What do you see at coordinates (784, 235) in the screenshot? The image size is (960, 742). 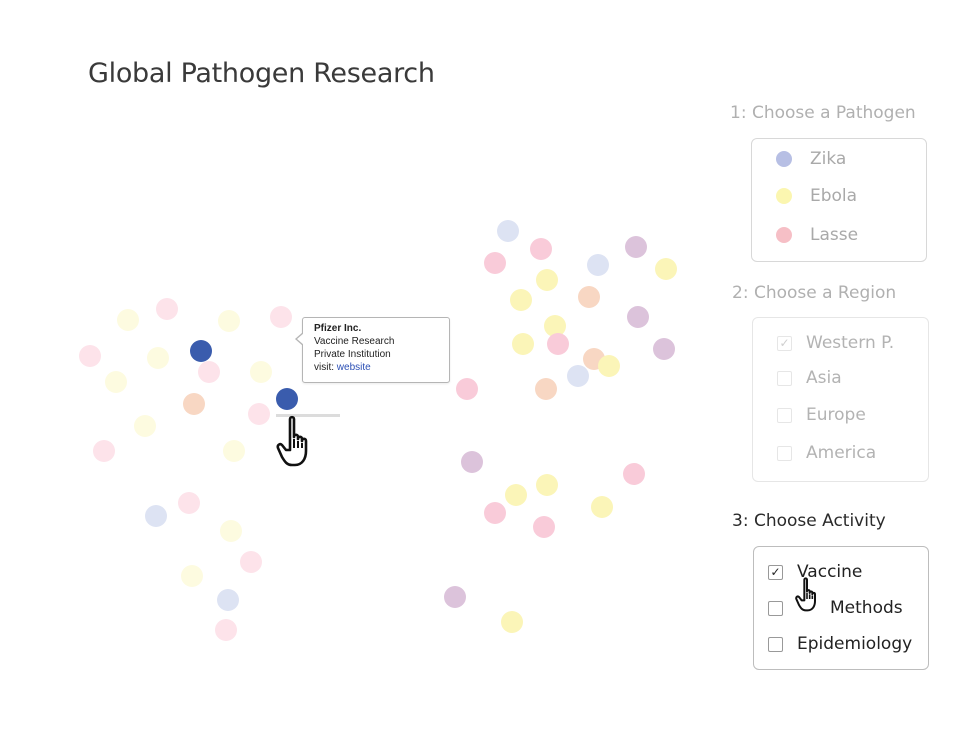 I see `lasse-swatch-icon` at bounding box center [784, 235].